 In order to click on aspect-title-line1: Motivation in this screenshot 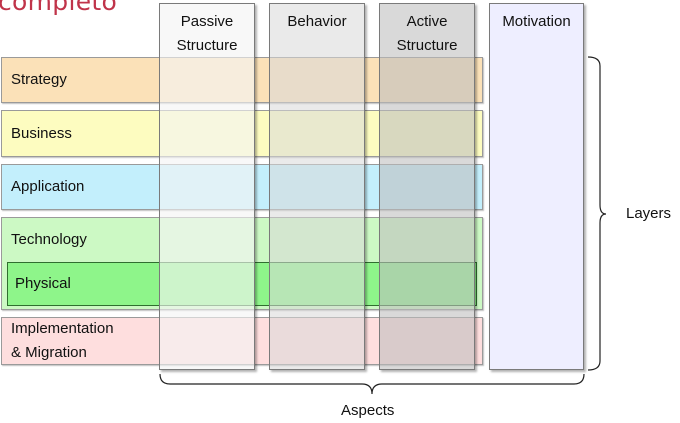, I will do `click(536, 21)`.